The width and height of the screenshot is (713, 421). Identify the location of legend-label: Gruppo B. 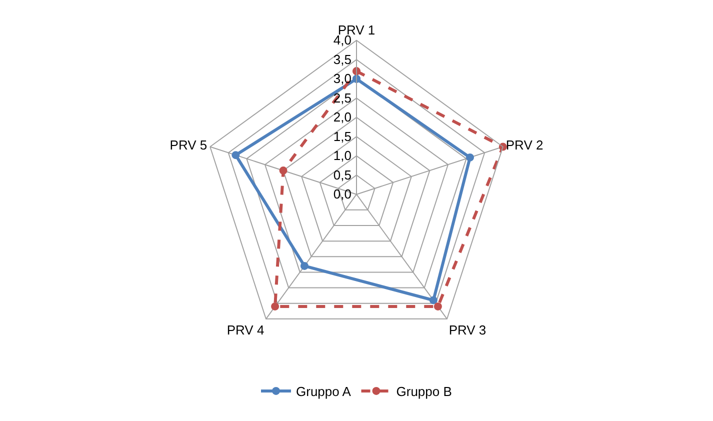
(424, 392).